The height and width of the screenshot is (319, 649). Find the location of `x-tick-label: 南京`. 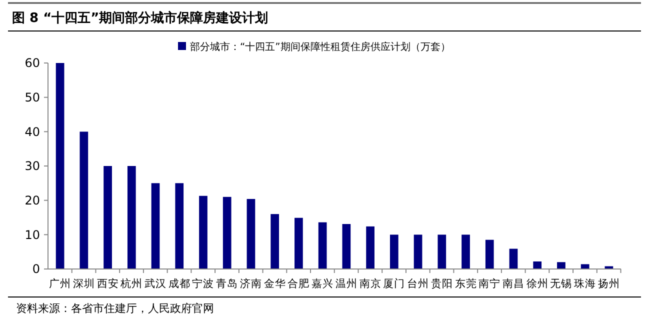

x-tick-label: 南京 is located at coordinates (370, 283).